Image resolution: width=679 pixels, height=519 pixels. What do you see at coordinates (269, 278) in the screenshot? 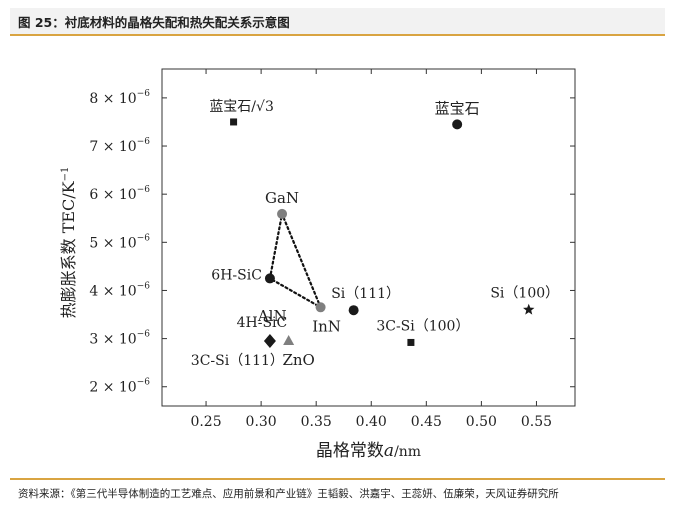
I see `marker-6h-sic` at bounding box center [269, 278].